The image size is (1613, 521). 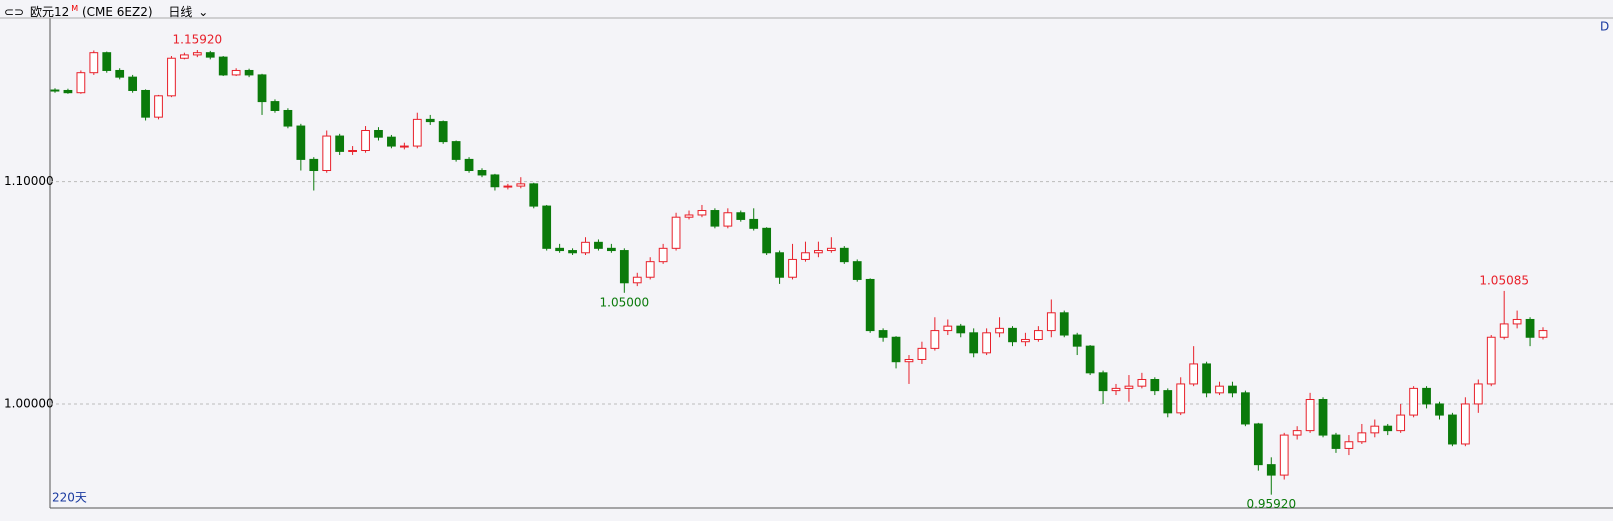 What do you see at coordinates (75, 8) in the screenshot?
I see `superscript: M` at bounding box center [75, 8].